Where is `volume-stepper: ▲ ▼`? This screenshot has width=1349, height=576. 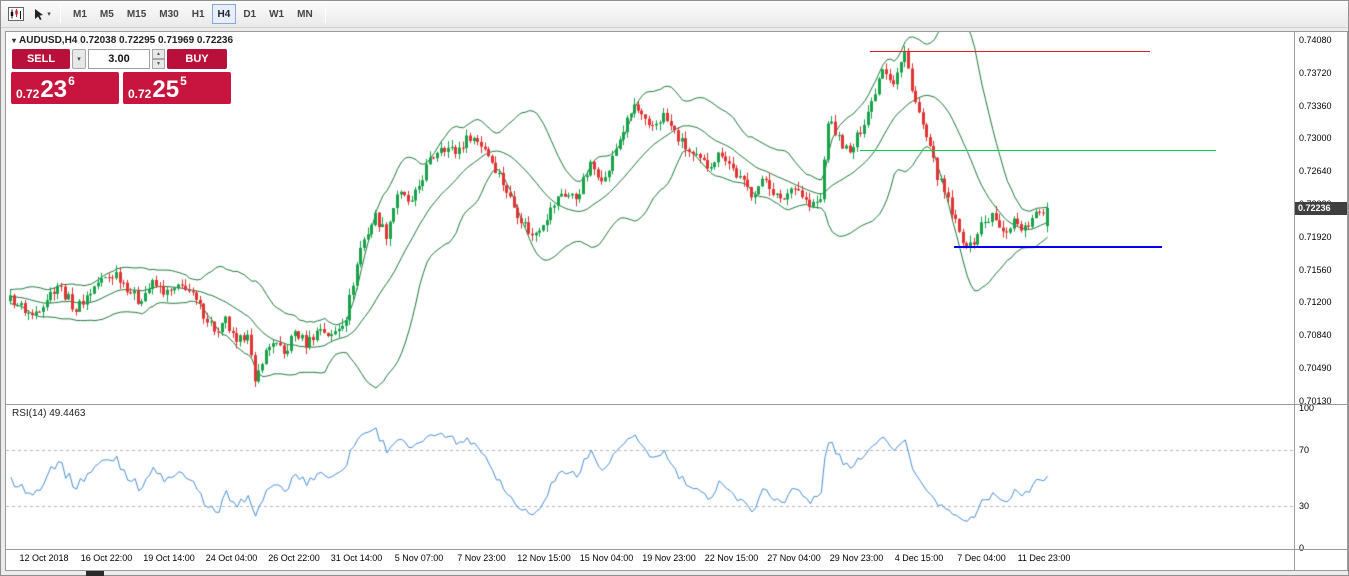
volume-stepper: ▲ ▼ is located at coordinates (158, 59).